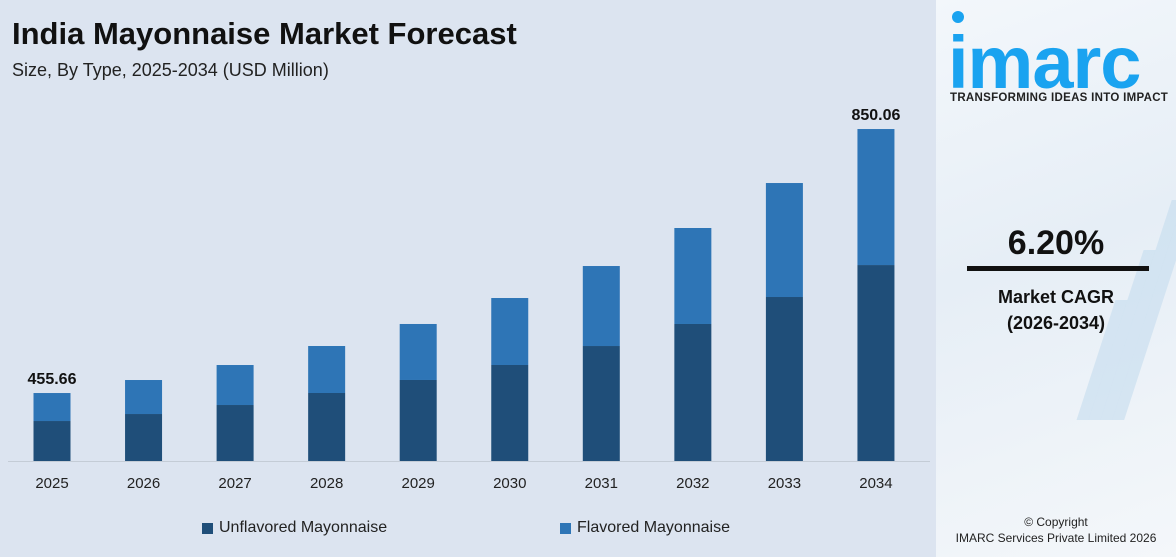  What do you see at coordinates (565, 528) in the screenshot?
I see `legend-swatch-flavored` at bounding box center [565, 528].